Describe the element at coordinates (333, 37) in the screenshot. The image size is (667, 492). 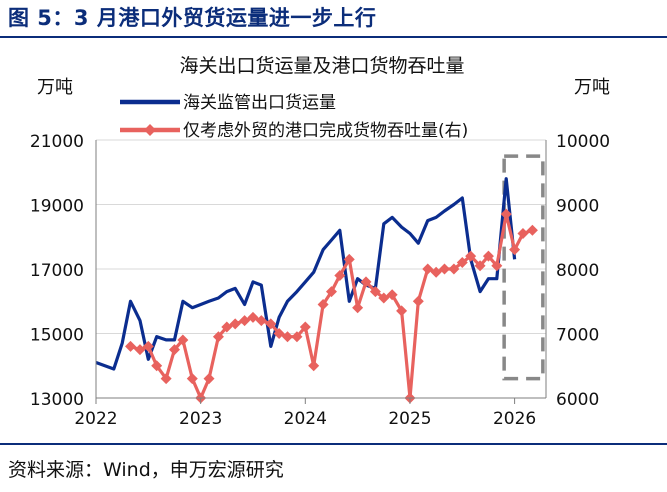
I see `figure-title-rule` at that location.